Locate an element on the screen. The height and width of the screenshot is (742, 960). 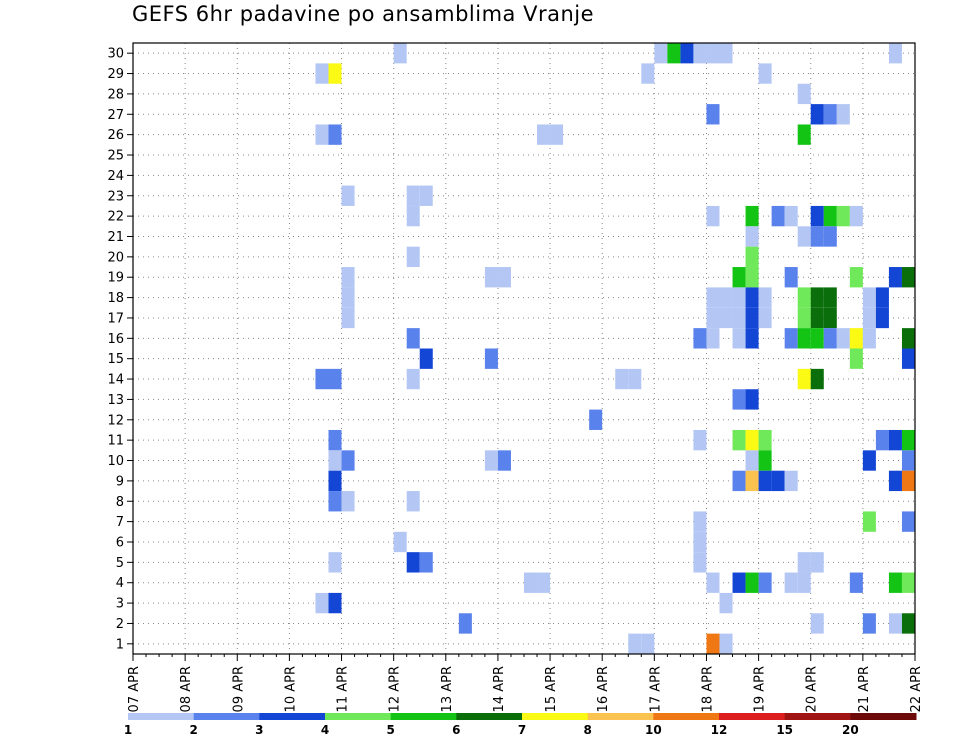
y-tick-label: 5 is located at coordinates (120, 563).